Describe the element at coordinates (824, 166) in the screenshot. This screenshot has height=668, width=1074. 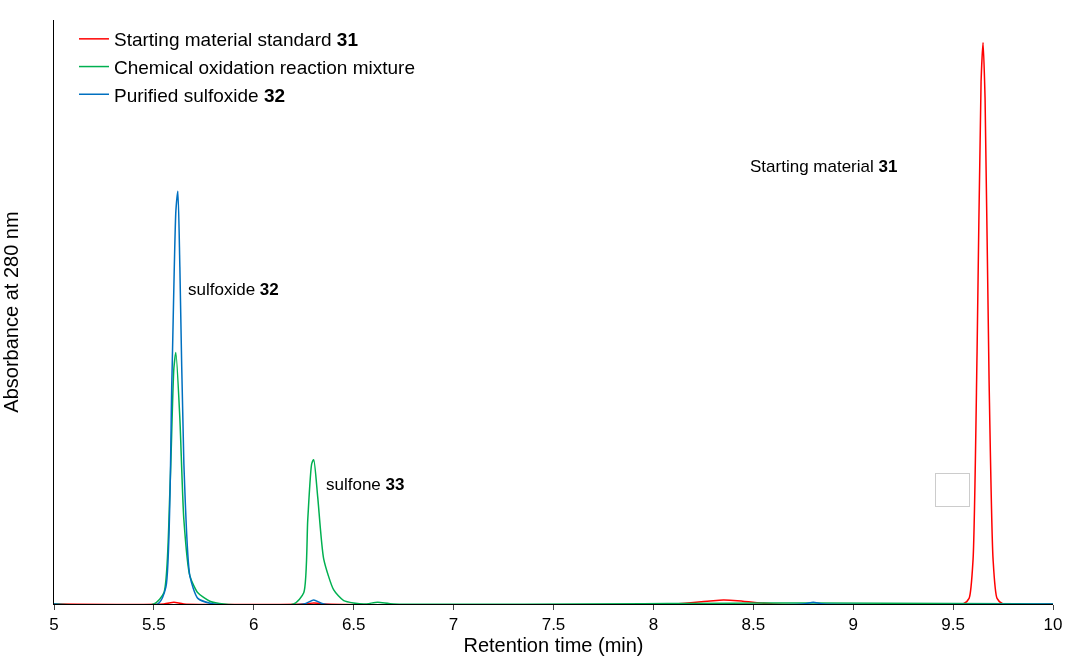
I see `annotation: Starting material 31` at that location.